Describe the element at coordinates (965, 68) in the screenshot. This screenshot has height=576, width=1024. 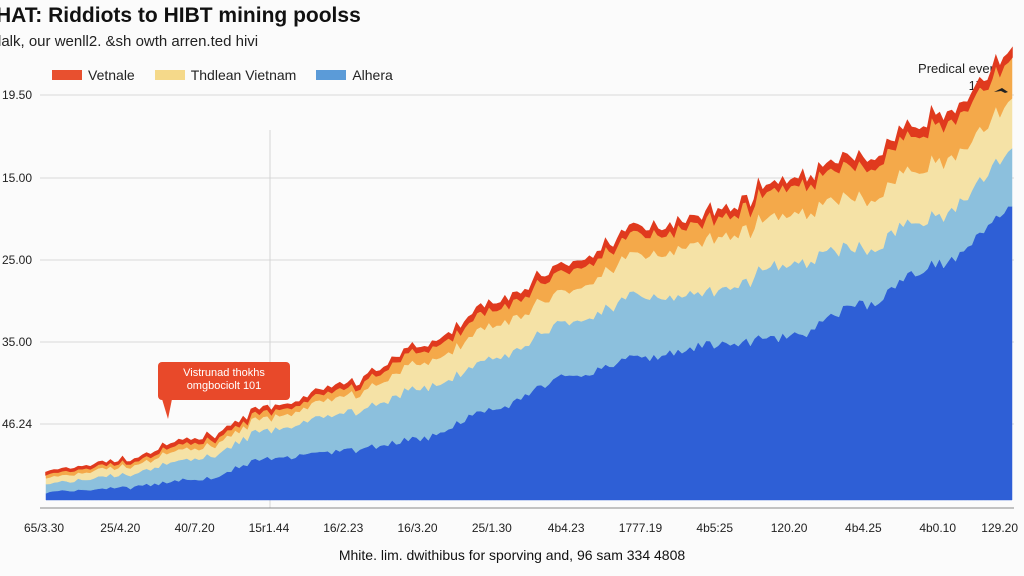
I see `prediction-annotation-line1: Predical ever de` at that location.